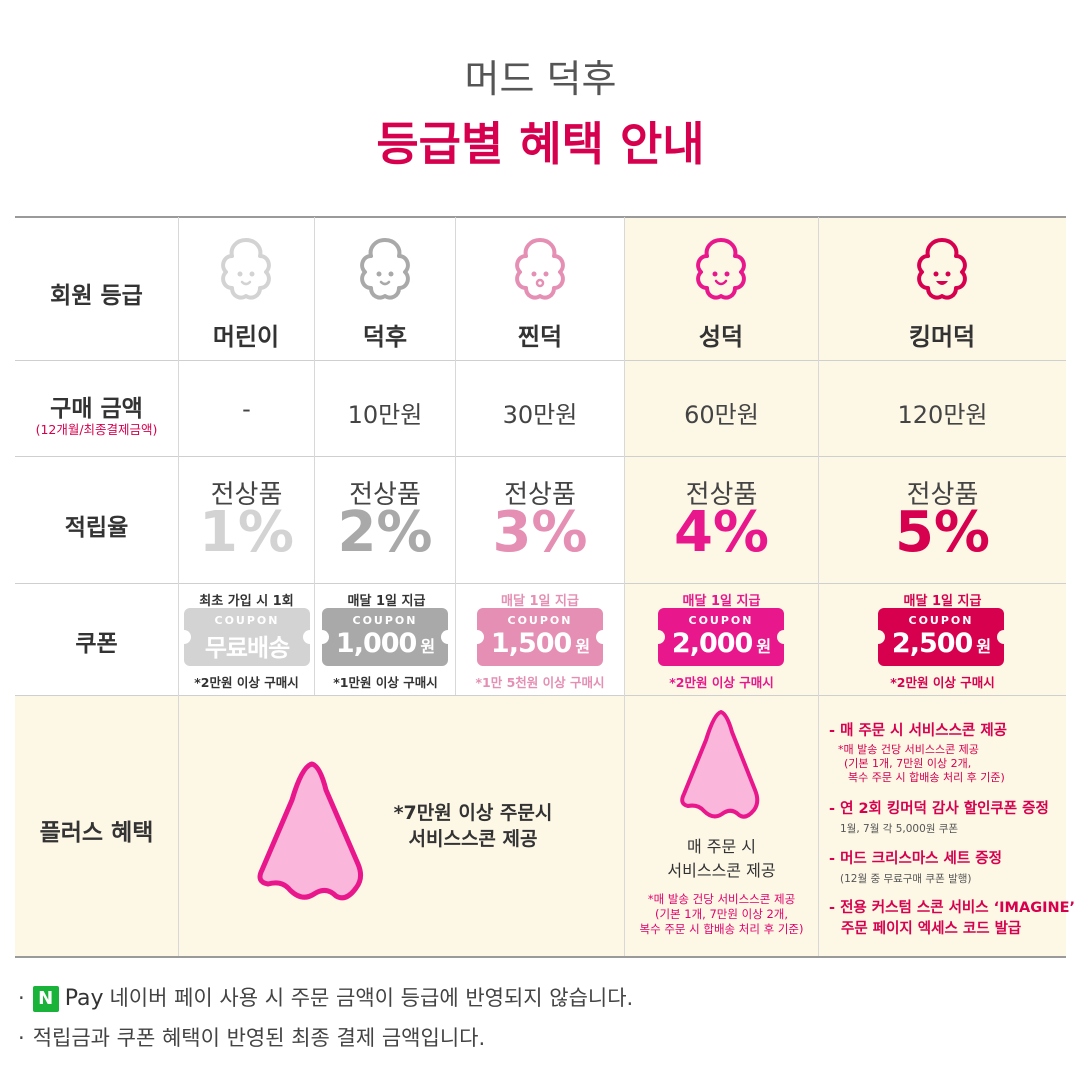  I want to click on row-label-coupon: 쿠폰, so click(96, 644).